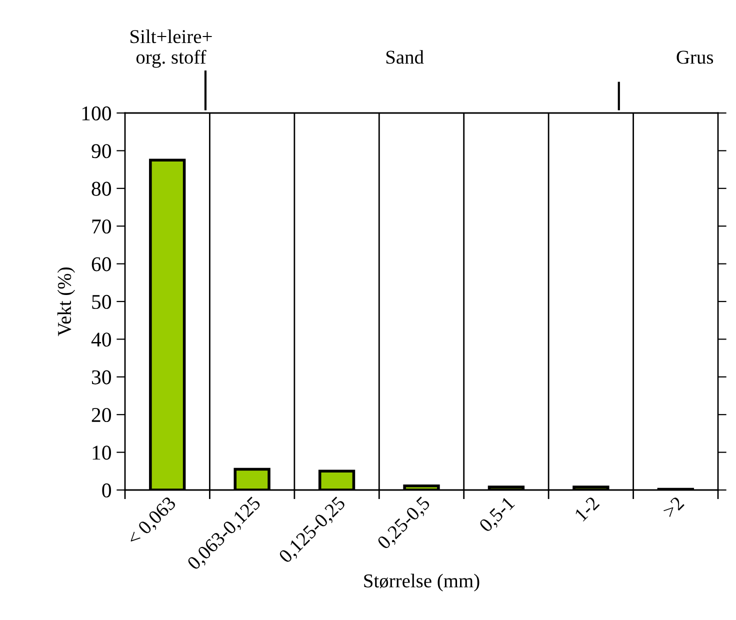 Image resolution: width=736 pixels, height=620 pixels. Describe the element at coordinates (102, 453) in the screenshot. I see `y-tick-label: 10` at that location.